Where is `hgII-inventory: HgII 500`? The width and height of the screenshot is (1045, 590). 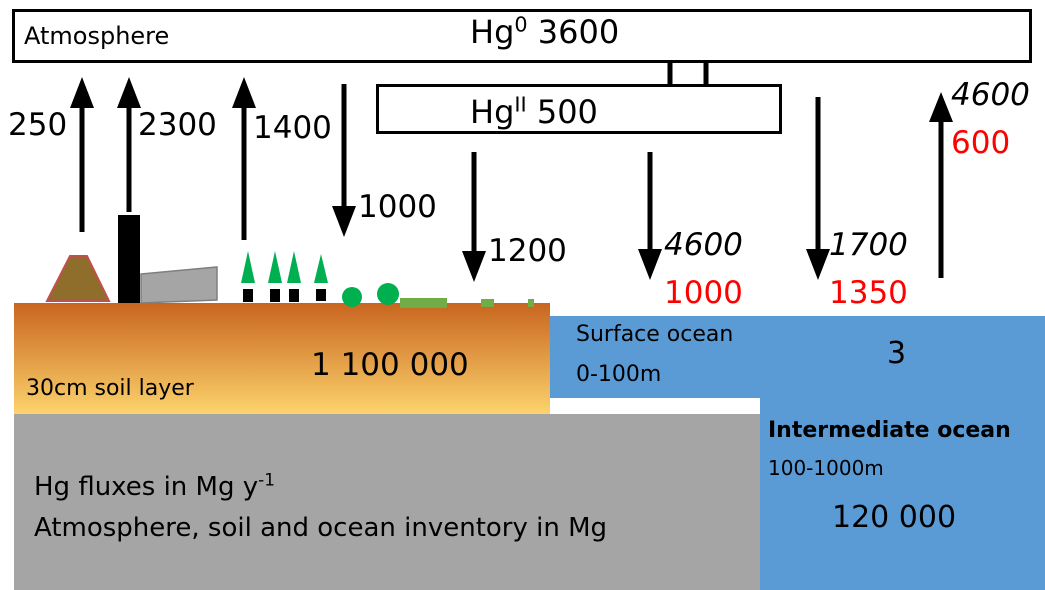 hgII-inventory: HgII 500 is located at coordinates (534, 111).